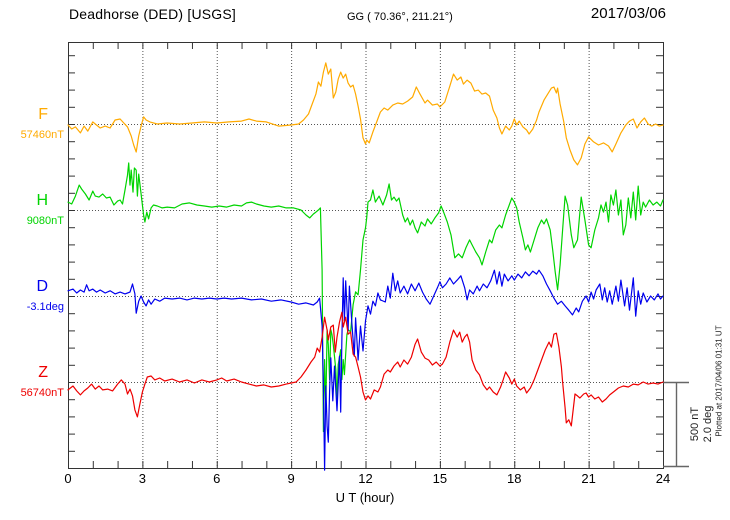 The image size is (730, 520). Describe the element at coordinates (676, 424) in the screenshot. I see `scale-bar` at that location.